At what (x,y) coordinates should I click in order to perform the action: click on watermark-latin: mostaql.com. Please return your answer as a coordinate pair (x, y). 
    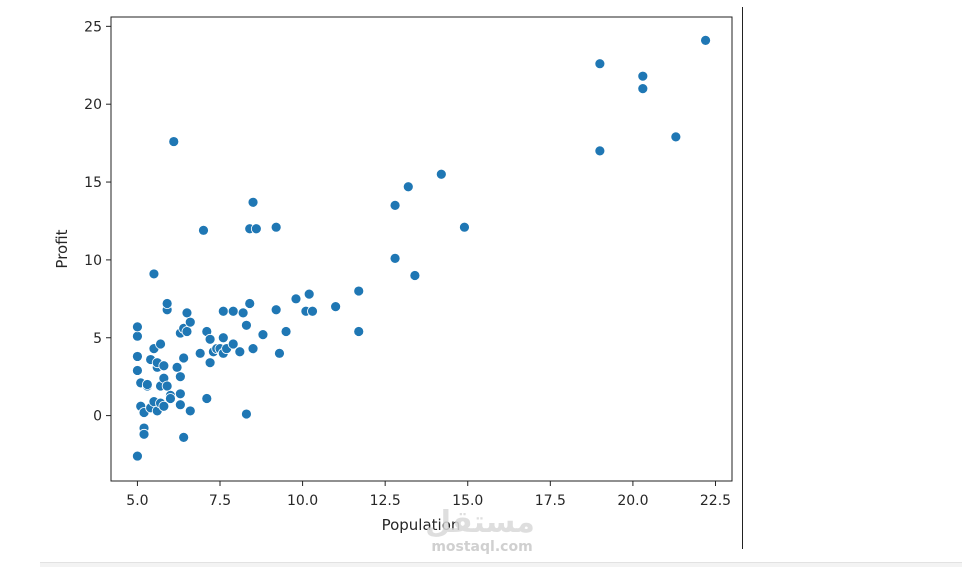
    Looking at the image, I should click on (481, 547).